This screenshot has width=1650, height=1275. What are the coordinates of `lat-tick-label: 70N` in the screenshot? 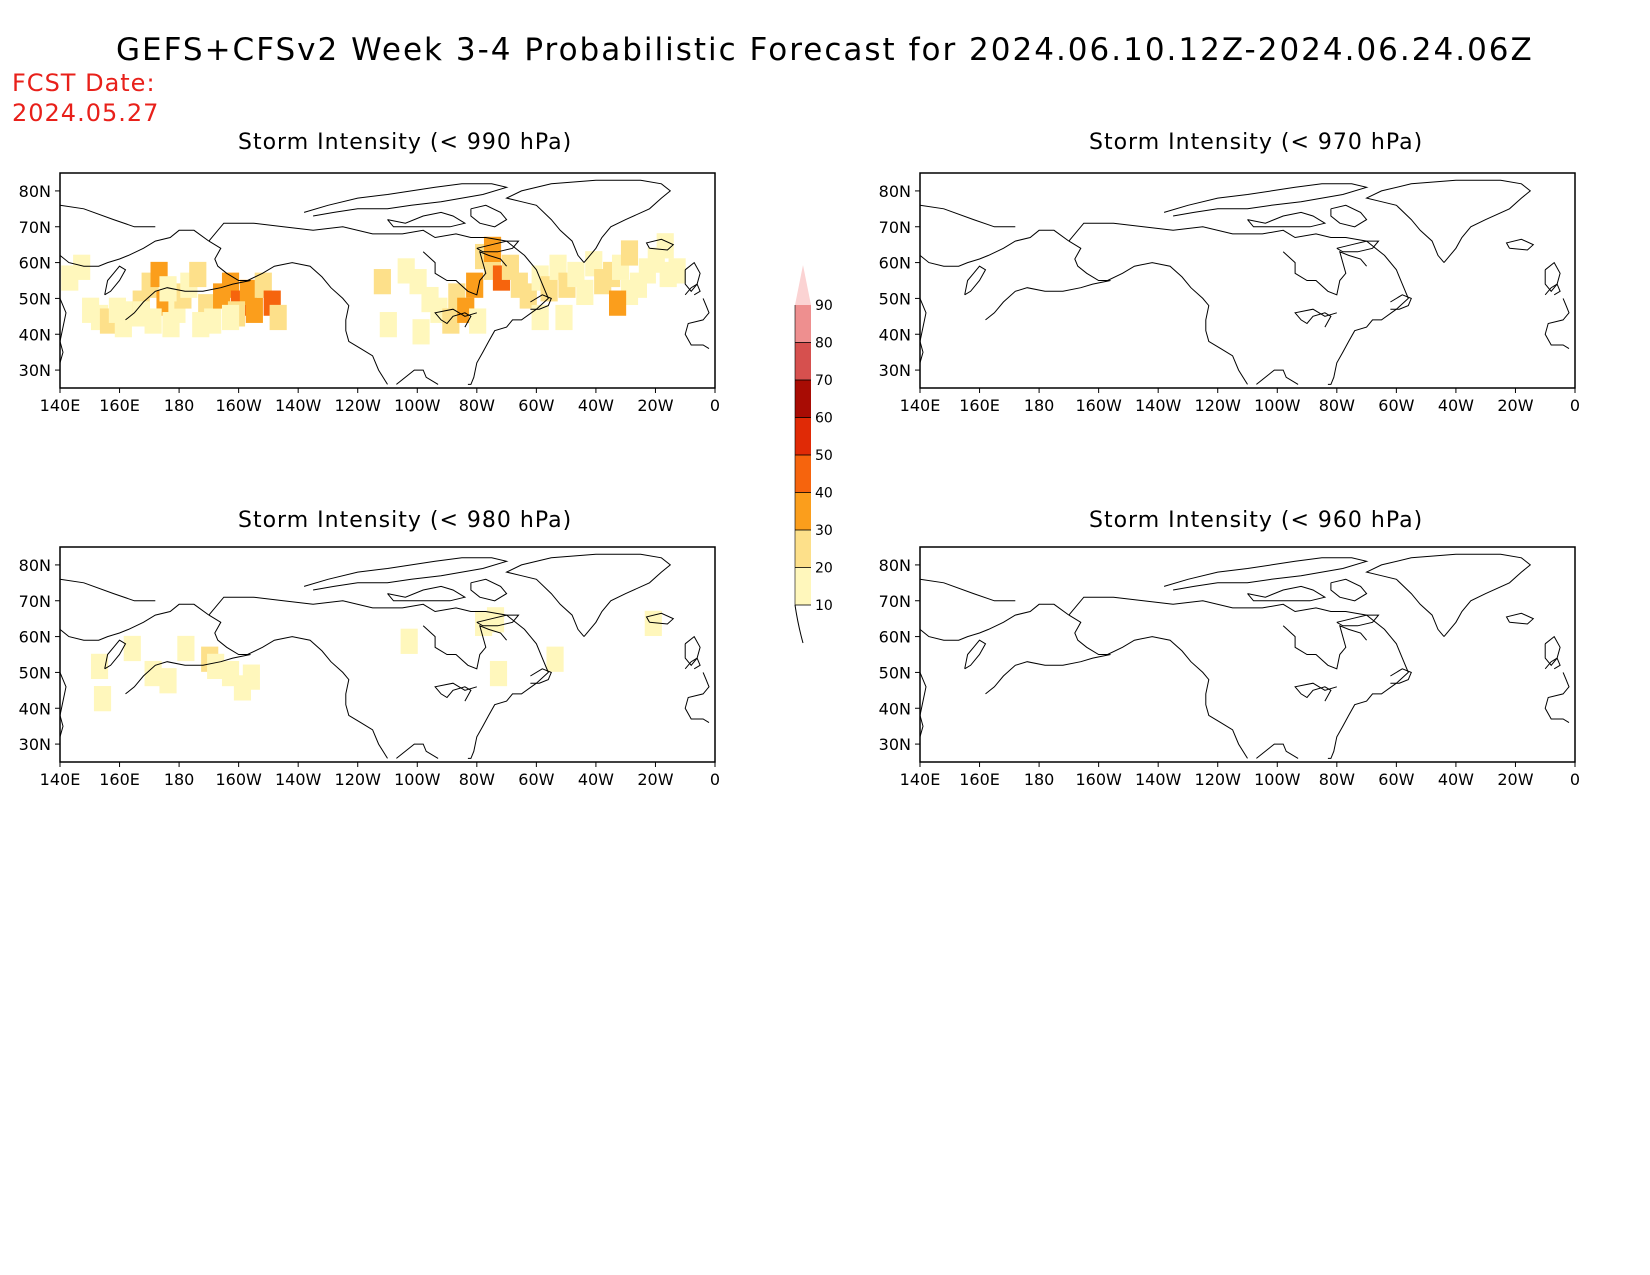 It's located at (35, 601).